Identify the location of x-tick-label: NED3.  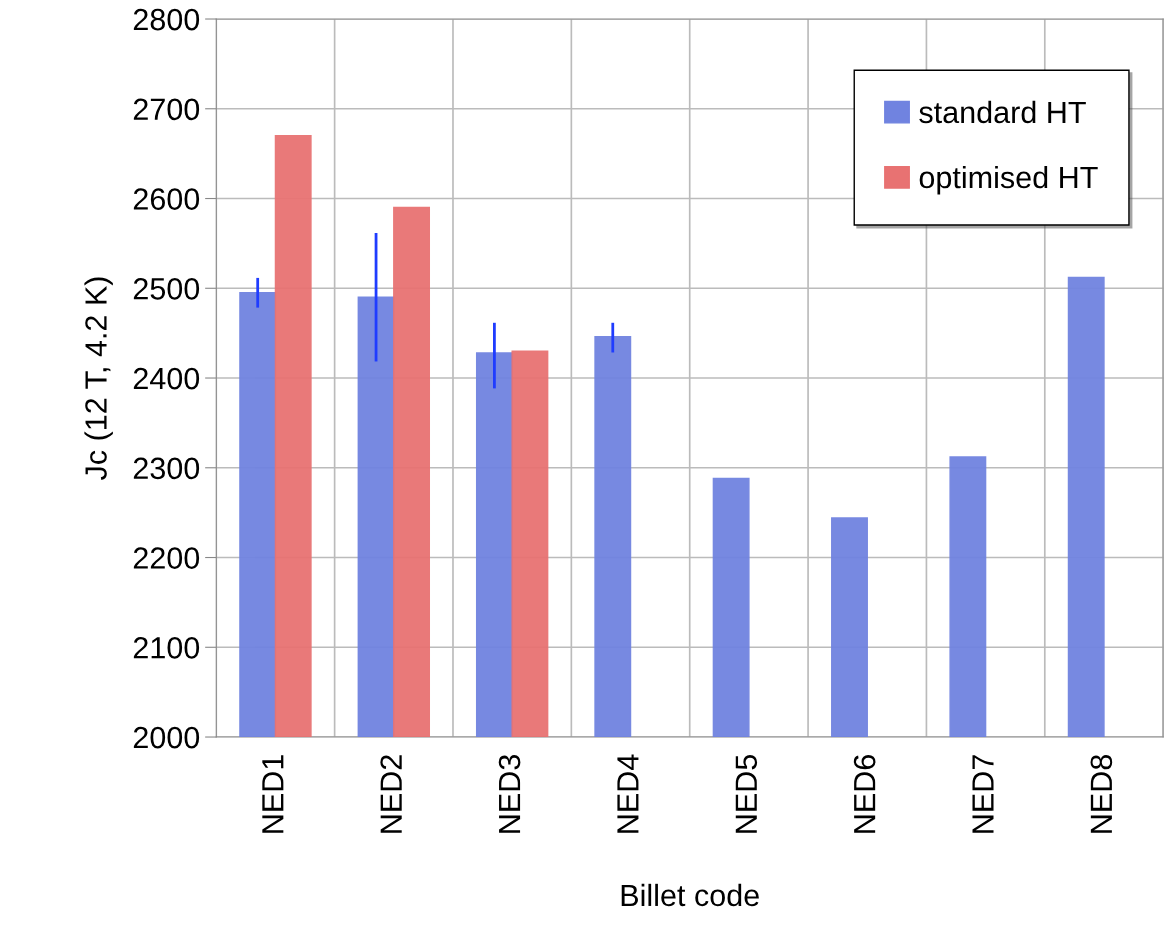
(509, 794).